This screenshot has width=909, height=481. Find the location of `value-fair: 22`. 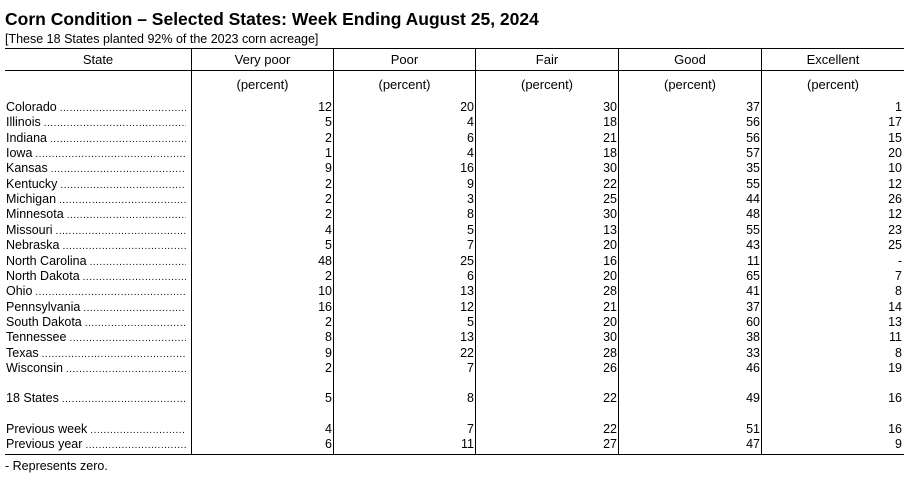

value-fair: 22 is located at coordinates (610, 398).